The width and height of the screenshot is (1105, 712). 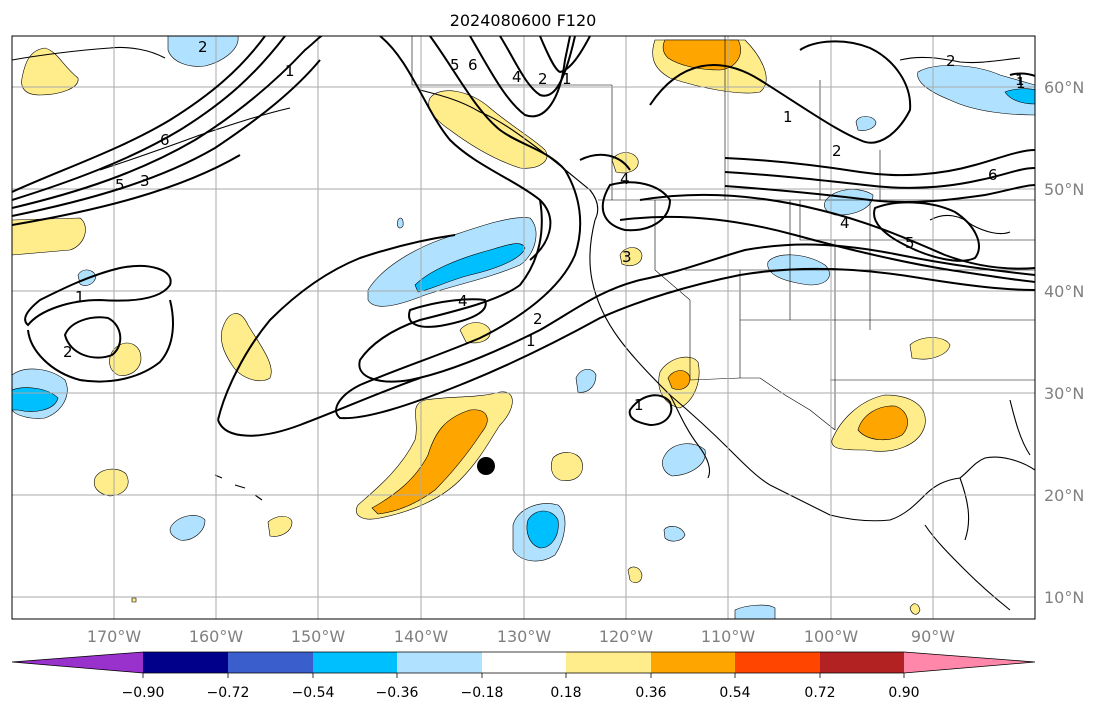 What do you see at coordinates (1064, 597) in the screenshot?
I see `lat-label: 10°N` at bounding box center [1064, 597].